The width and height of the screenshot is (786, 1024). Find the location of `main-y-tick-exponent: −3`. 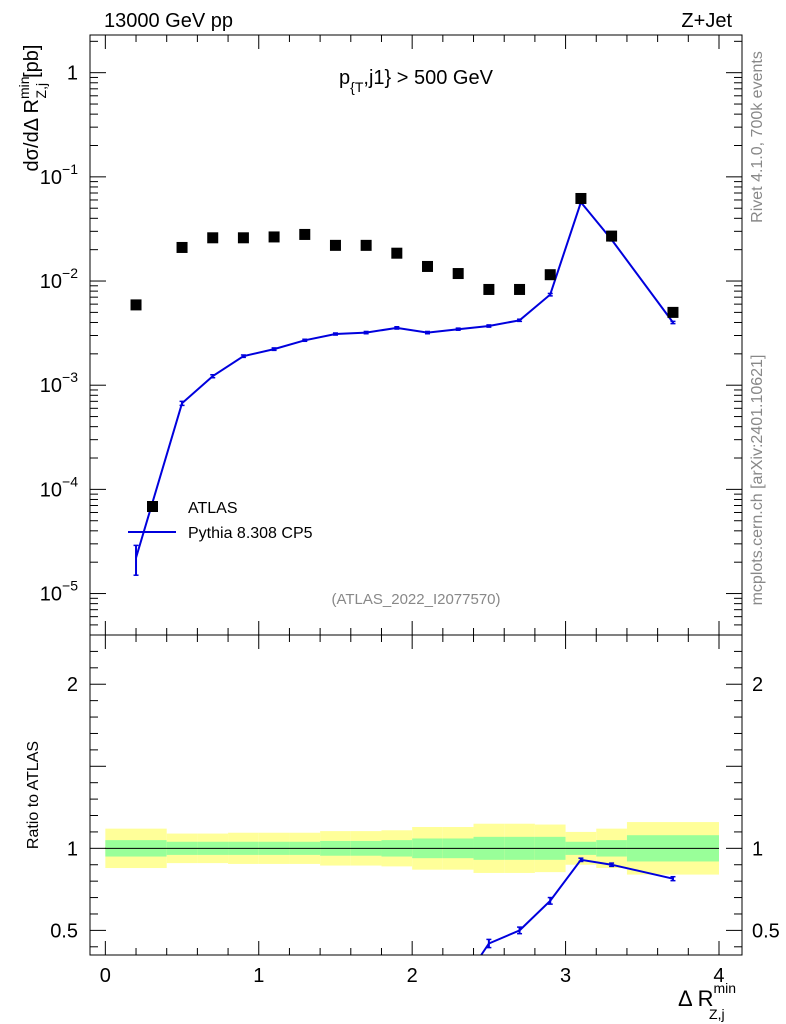

main-y-tick-exponent: −3 is located at coordinates (70, 377).